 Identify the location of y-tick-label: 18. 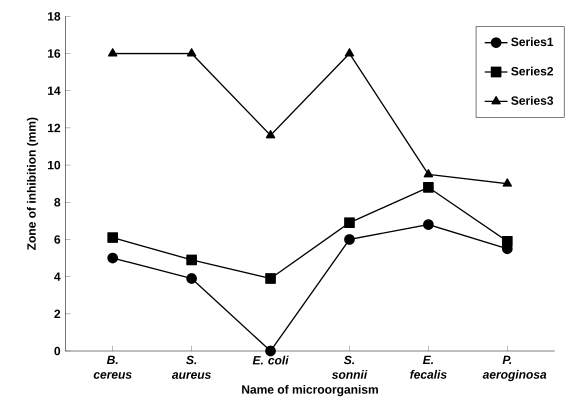
(54, 16).